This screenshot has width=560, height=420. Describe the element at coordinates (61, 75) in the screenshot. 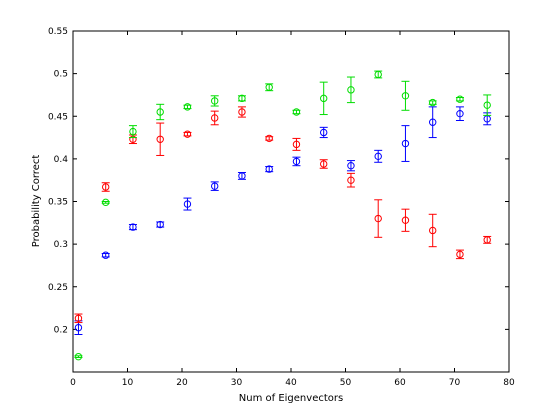

I see `y-tick-label: 0.5` at that location.